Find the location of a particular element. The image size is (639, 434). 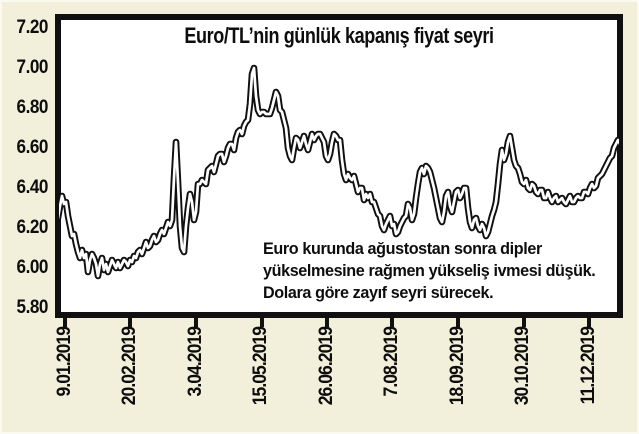

y-axis-tick-label: 6.80 is located at coordinates (32, 107).